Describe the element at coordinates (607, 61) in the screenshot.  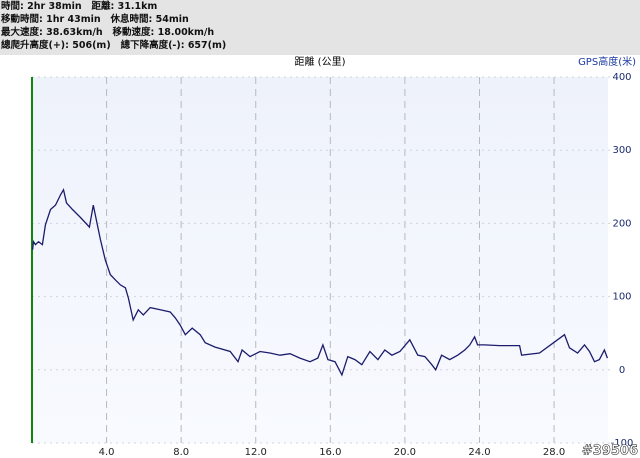
I see `y-axis-label: GPS高度(米)` at that location.